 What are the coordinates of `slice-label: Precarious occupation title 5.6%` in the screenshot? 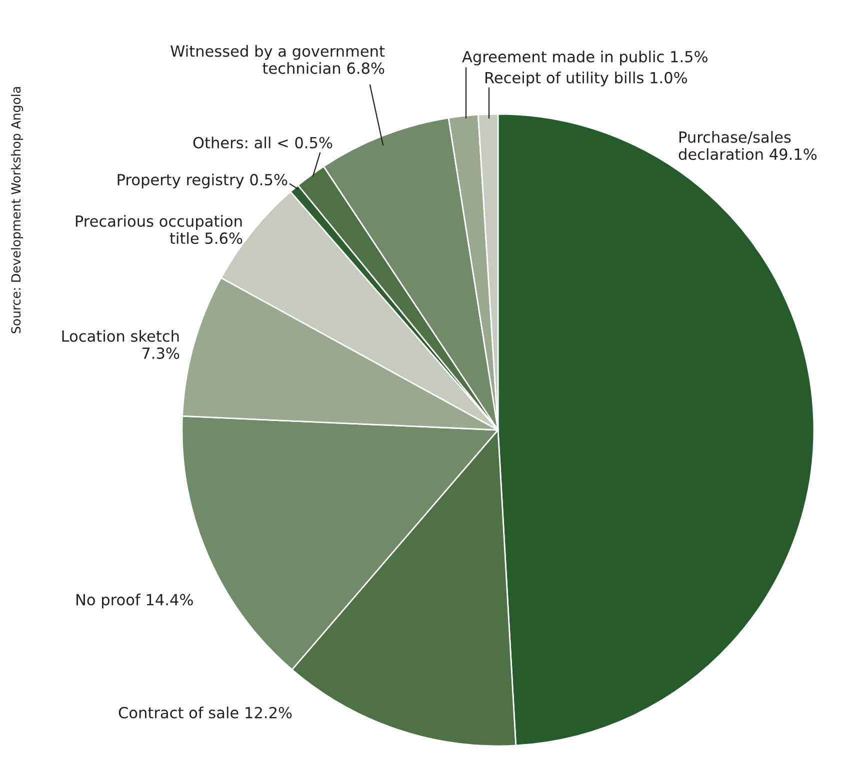 It's located at (159, 229).